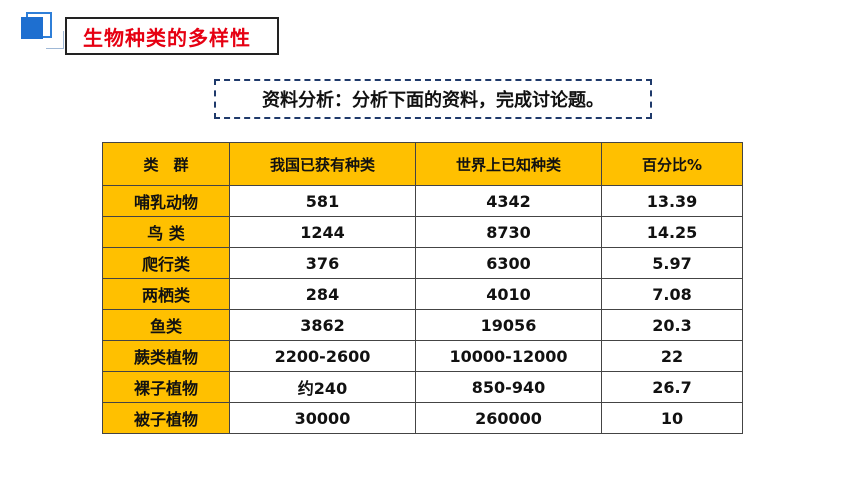 The width and height of the screenshot is (860, 484). I want to click on table-row: 被子植物 30000 260000 10, so click(422, 418).